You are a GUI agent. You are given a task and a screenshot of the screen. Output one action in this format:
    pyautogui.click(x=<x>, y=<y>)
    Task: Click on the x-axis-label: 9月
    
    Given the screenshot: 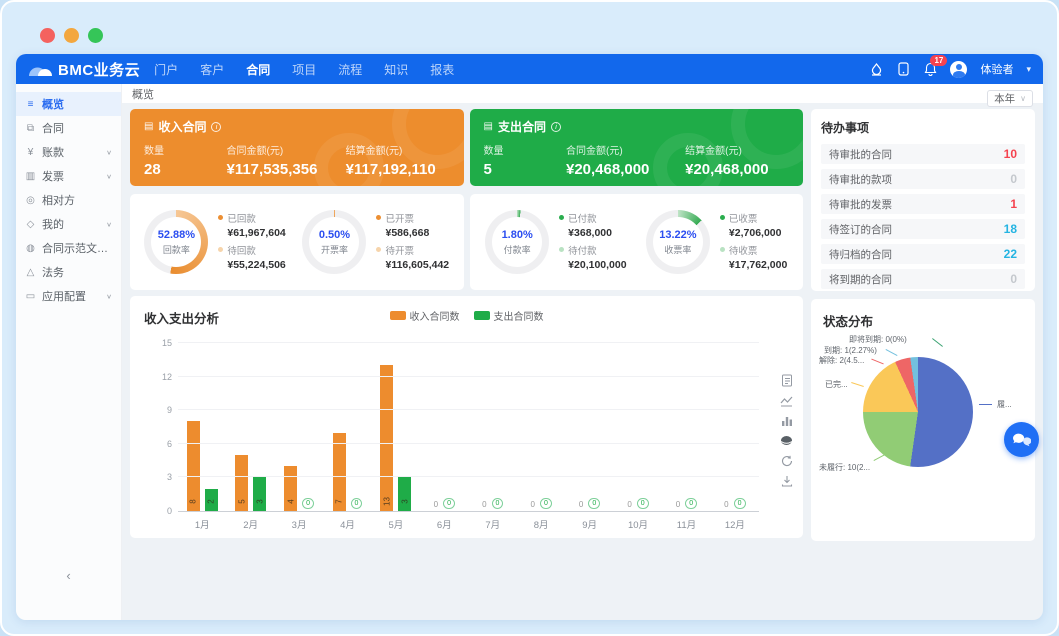 What is the action you would take?
    pyautogui.click(x=589, y=525)
    